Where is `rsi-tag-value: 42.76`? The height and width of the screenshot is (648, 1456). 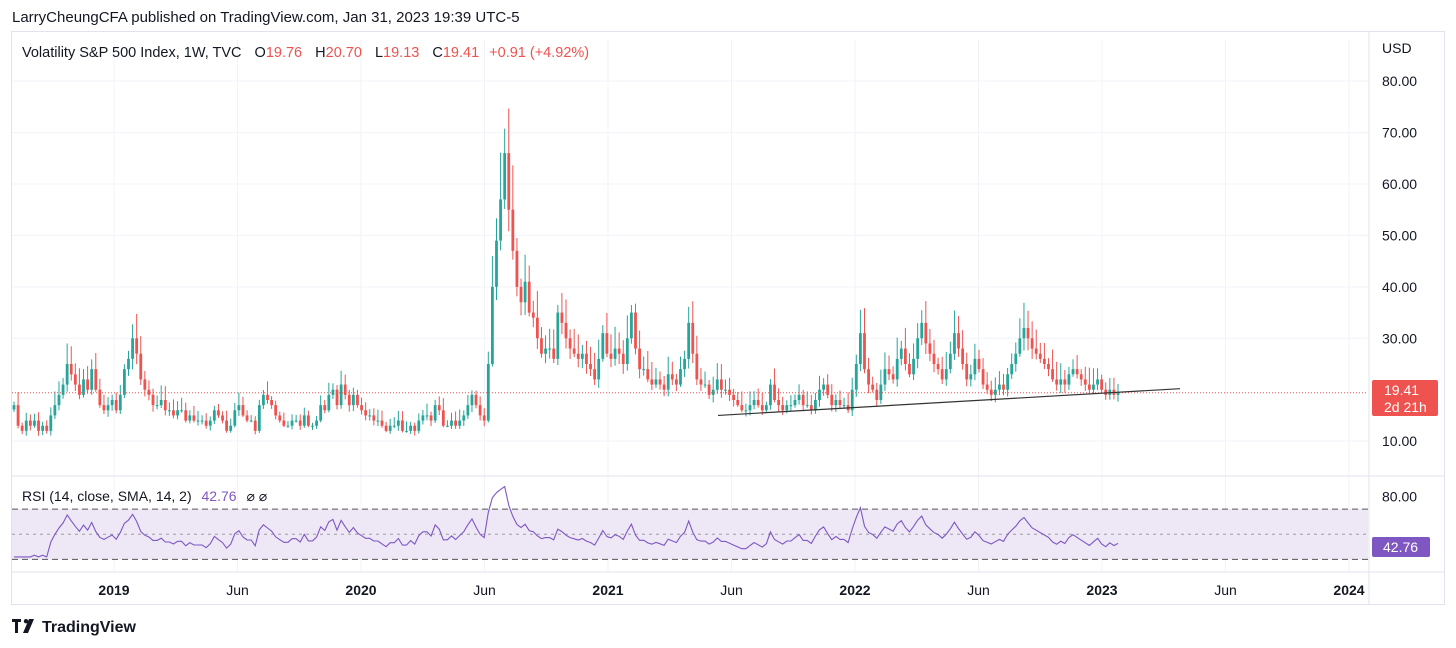 rsi-tag-value: 42.76 is located at coordinates (1400, 547).